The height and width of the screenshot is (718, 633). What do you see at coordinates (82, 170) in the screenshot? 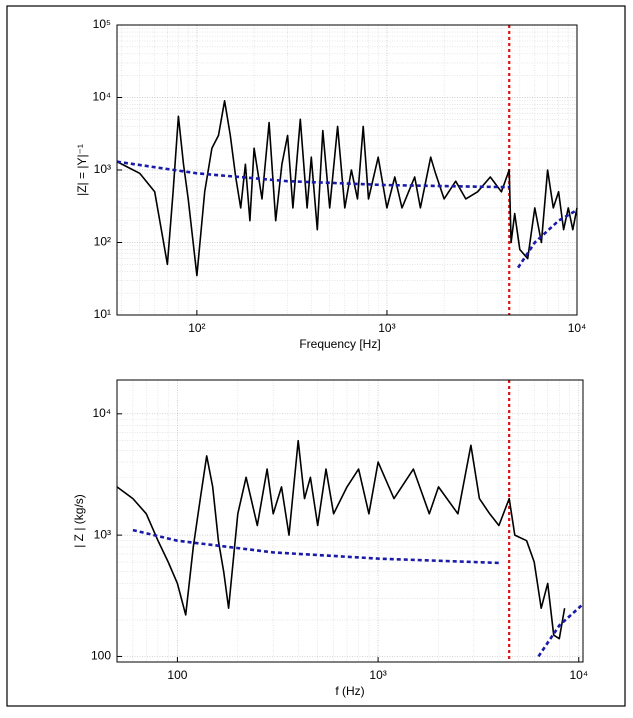
I see `y-axis-label: |Z| = |Y|⁻¹` at bounding box center [82, 170].